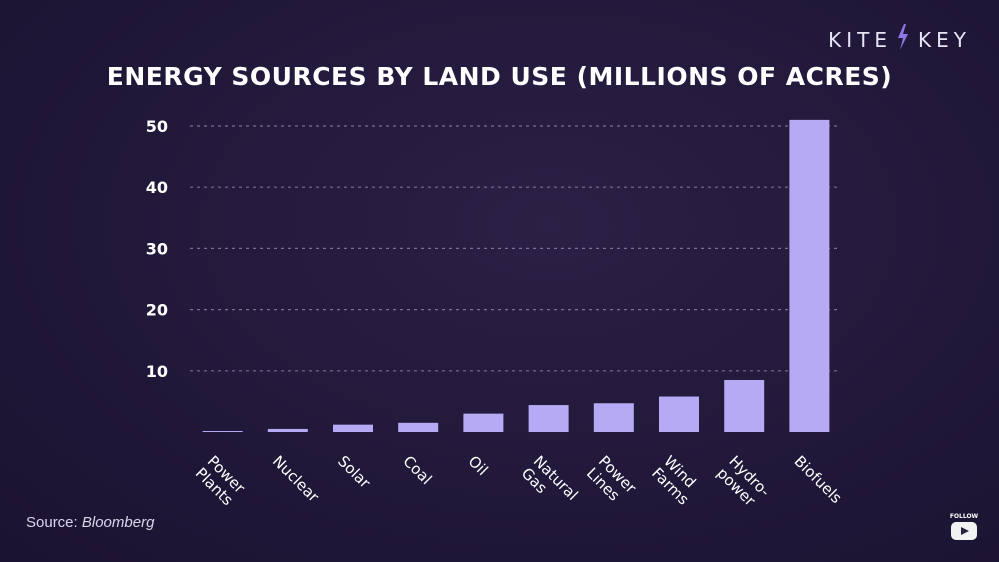 The image size is (999, 562). Describe the element at coordinates (818, 479) in the screenshot. I see `x-tick-label: Biofuels` at that location.